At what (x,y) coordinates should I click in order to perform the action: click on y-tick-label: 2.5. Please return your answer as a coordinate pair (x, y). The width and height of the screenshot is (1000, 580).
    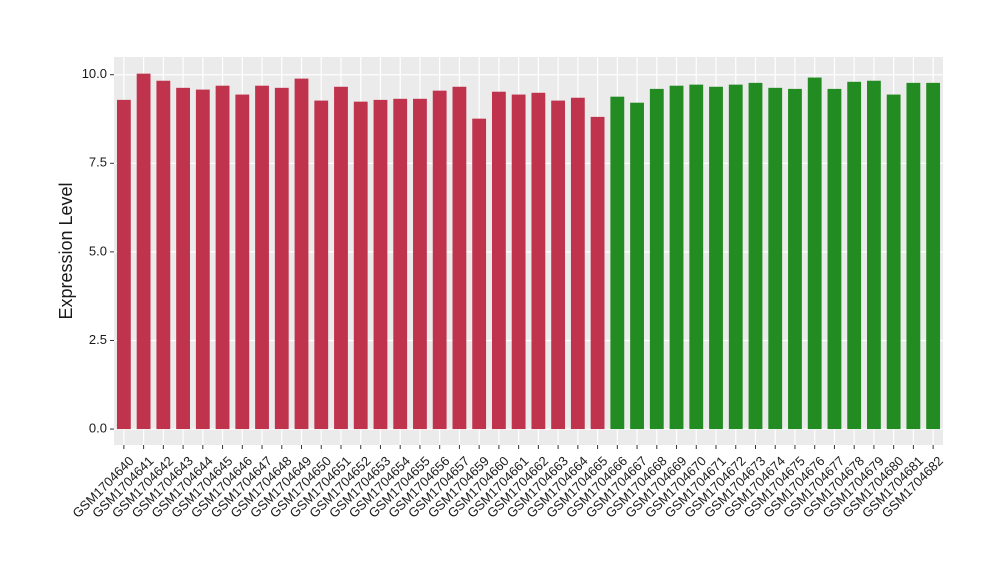
    Looking at the image, I should click on (98, 339).